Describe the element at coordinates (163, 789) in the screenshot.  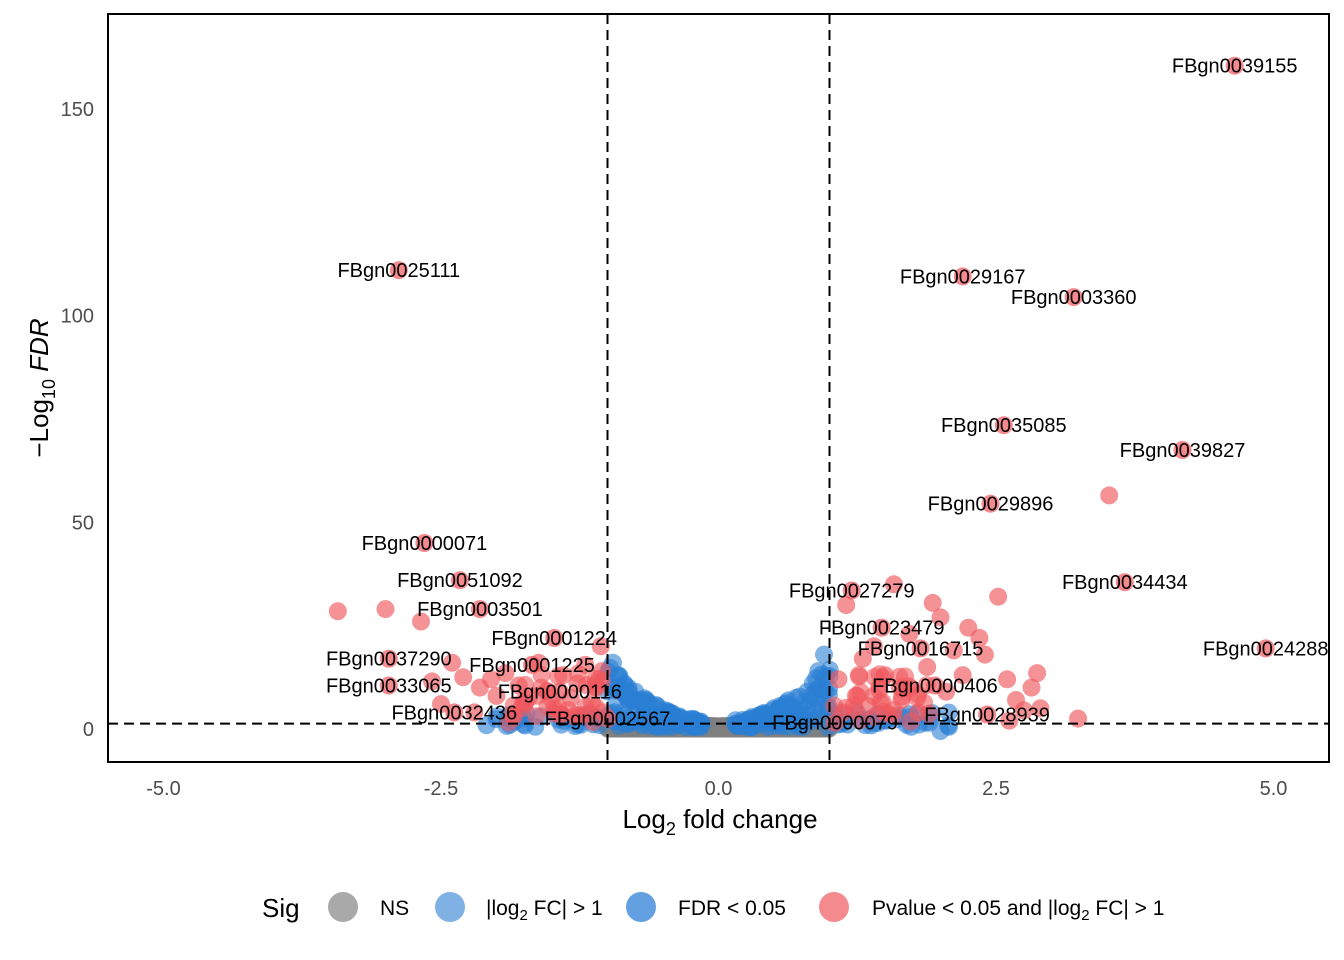
I see `x-tick-label: -5.0` at that location.